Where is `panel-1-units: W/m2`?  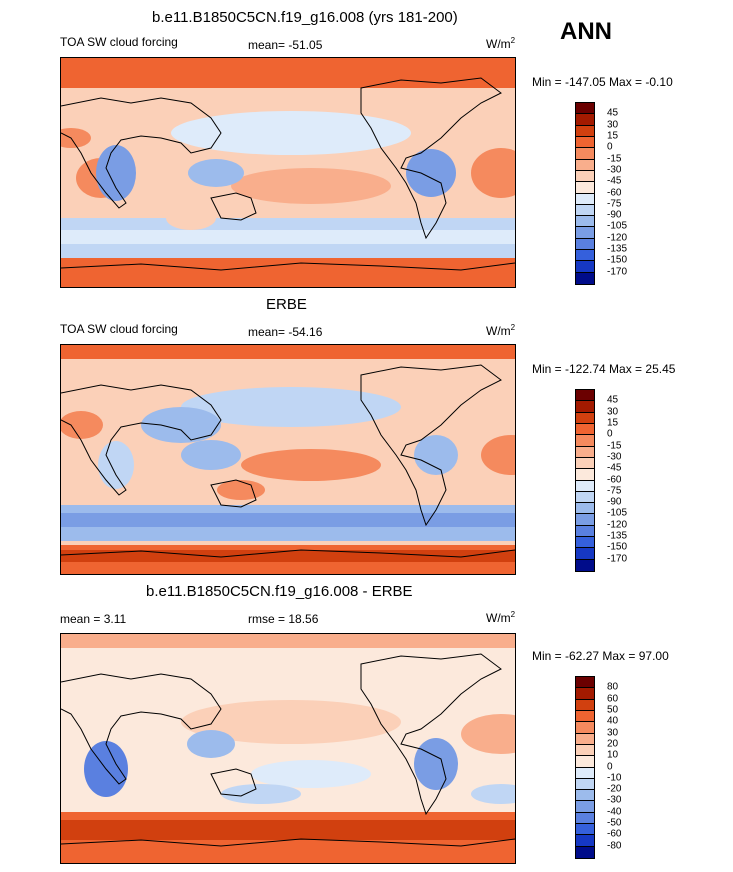 panel-1-units: W/m2 is located at coordinates (501, 43).